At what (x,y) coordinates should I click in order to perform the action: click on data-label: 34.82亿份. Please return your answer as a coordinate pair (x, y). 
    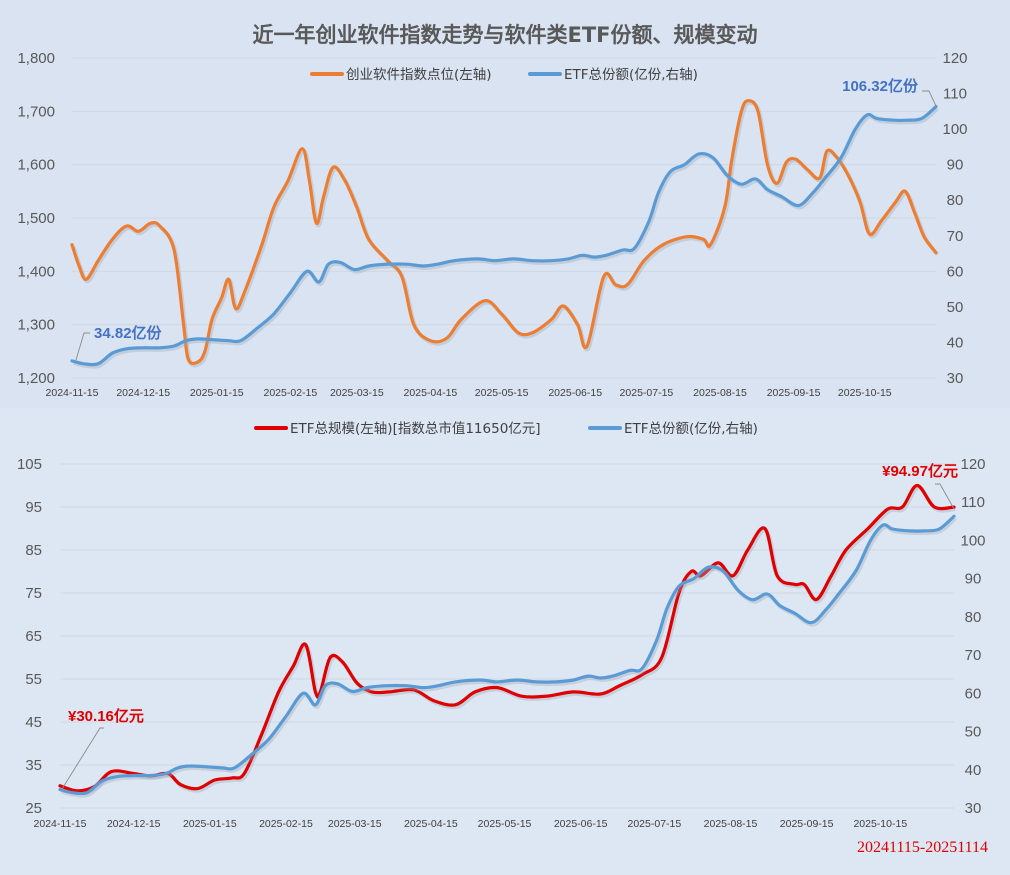
    Looking at the image, I should click on (128, 333).